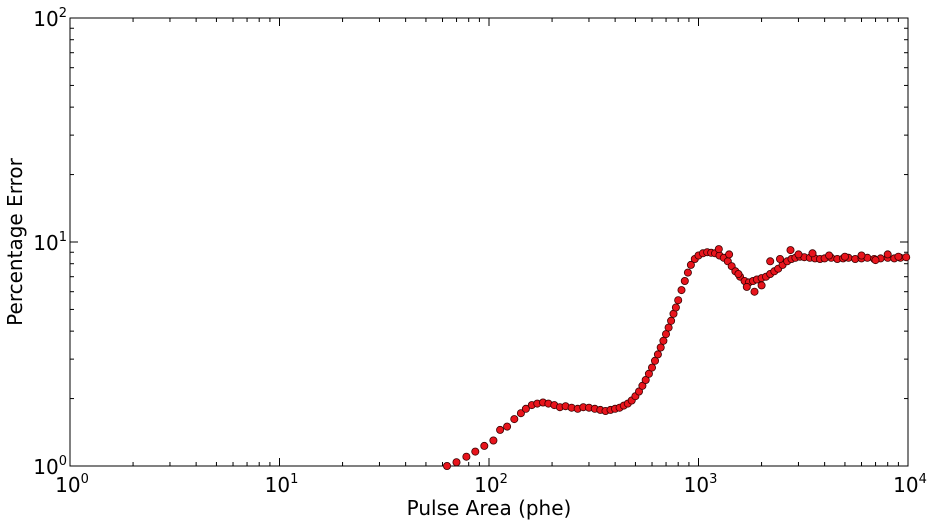 This screenshot has width=932, height=525. I want to click on x-tick-labels: 100 101 102 103 104, so click(491, 484).